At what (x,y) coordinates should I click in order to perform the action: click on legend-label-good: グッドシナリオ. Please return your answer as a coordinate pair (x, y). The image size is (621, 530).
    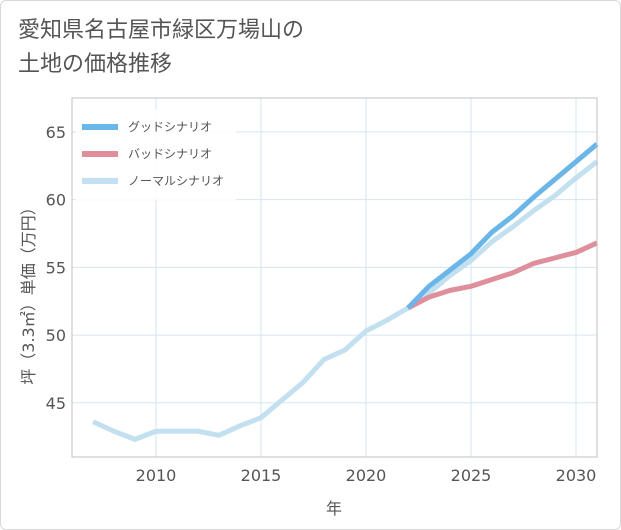
    Looking at the image, I should click on (170, 127).